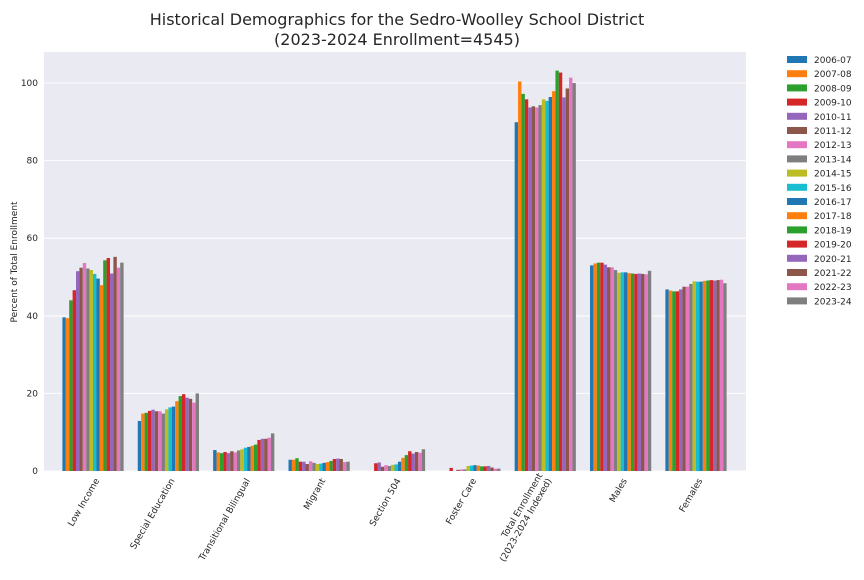 The width and height of the screenshot is (864, 580). I want to click on legend-label: 2023-24, so click(833, 302).